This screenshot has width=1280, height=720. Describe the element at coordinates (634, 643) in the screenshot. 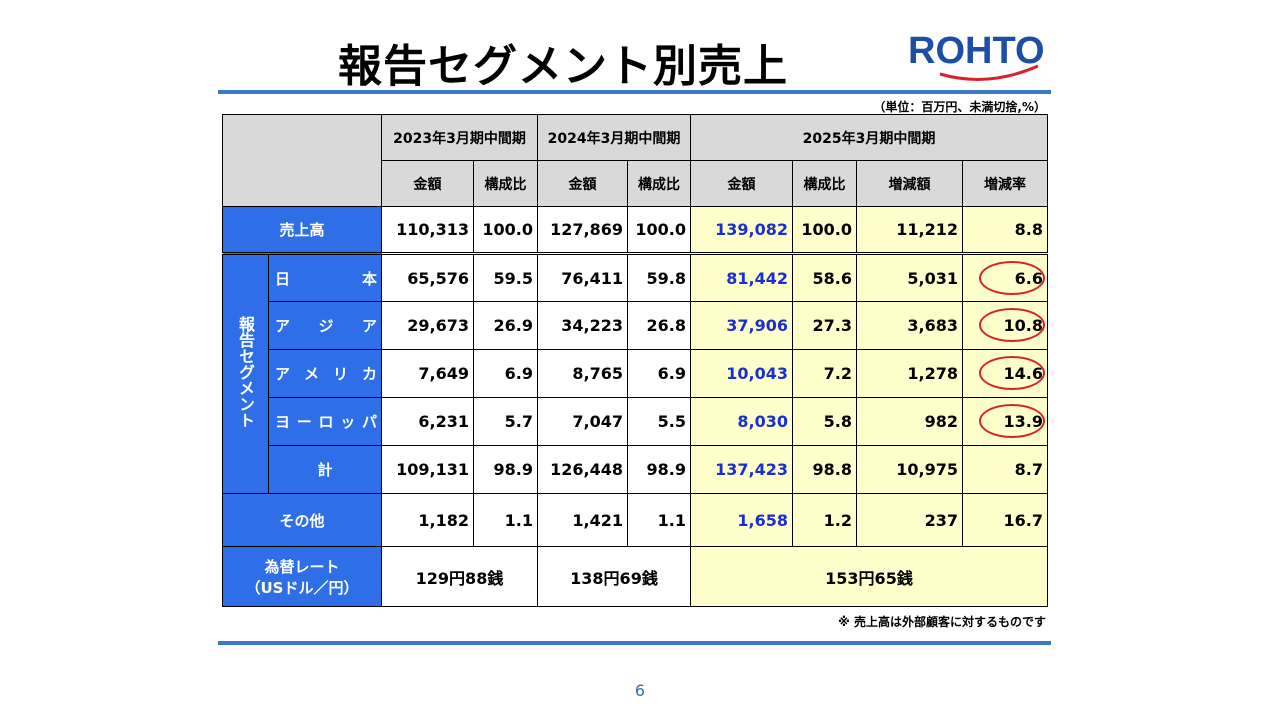

I see `bottom-divider` at that location.